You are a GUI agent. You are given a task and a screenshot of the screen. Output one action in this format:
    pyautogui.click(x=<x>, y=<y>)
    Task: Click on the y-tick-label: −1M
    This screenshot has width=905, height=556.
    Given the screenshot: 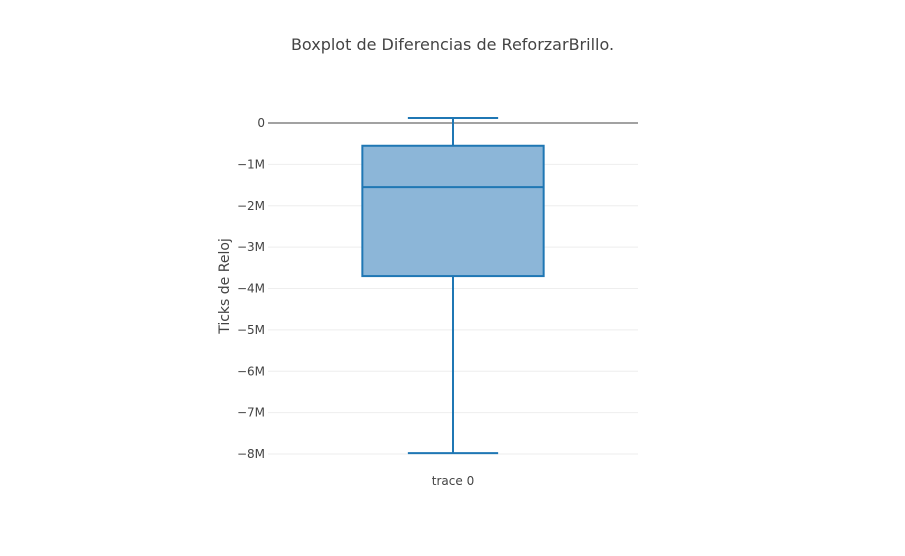 What is the action you would take?
    pyautogui.click(x=251, y=164)
    